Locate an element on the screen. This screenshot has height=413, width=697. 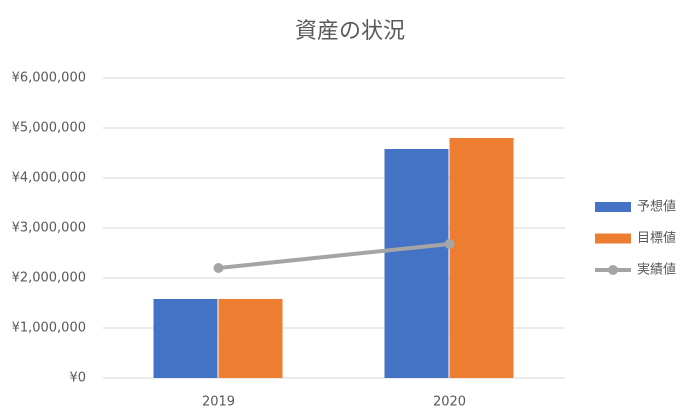
y-tick-label: ¥2,000,000 is located at coordinates (49, 278).